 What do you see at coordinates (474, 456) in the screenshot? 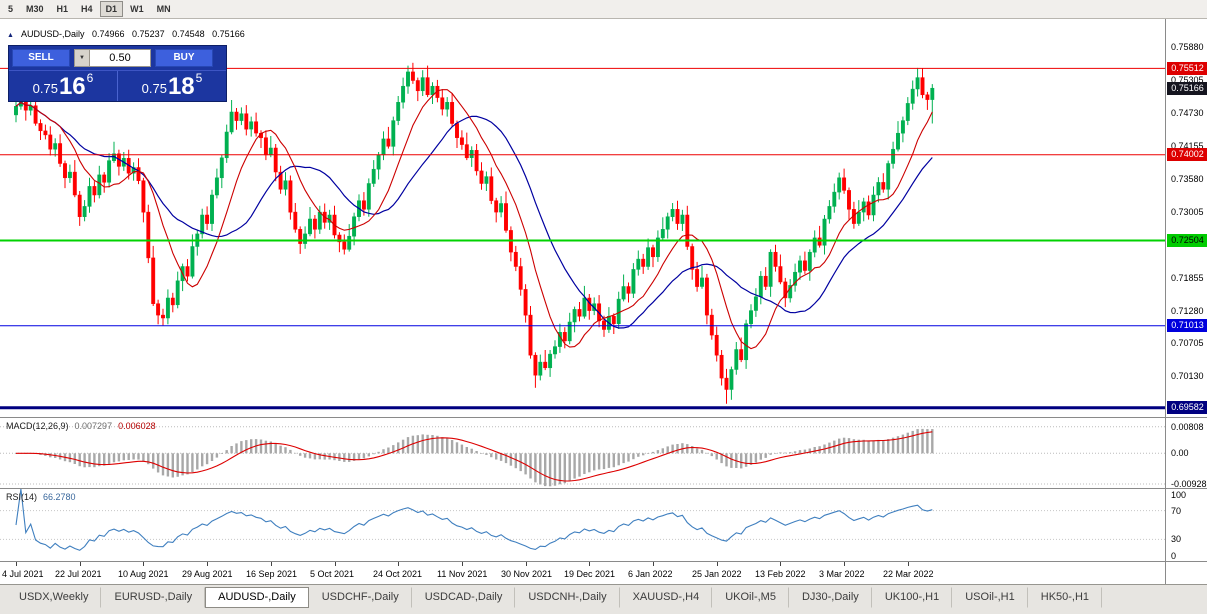
I see `macd-signal-line` at bounding box center [474, 456].